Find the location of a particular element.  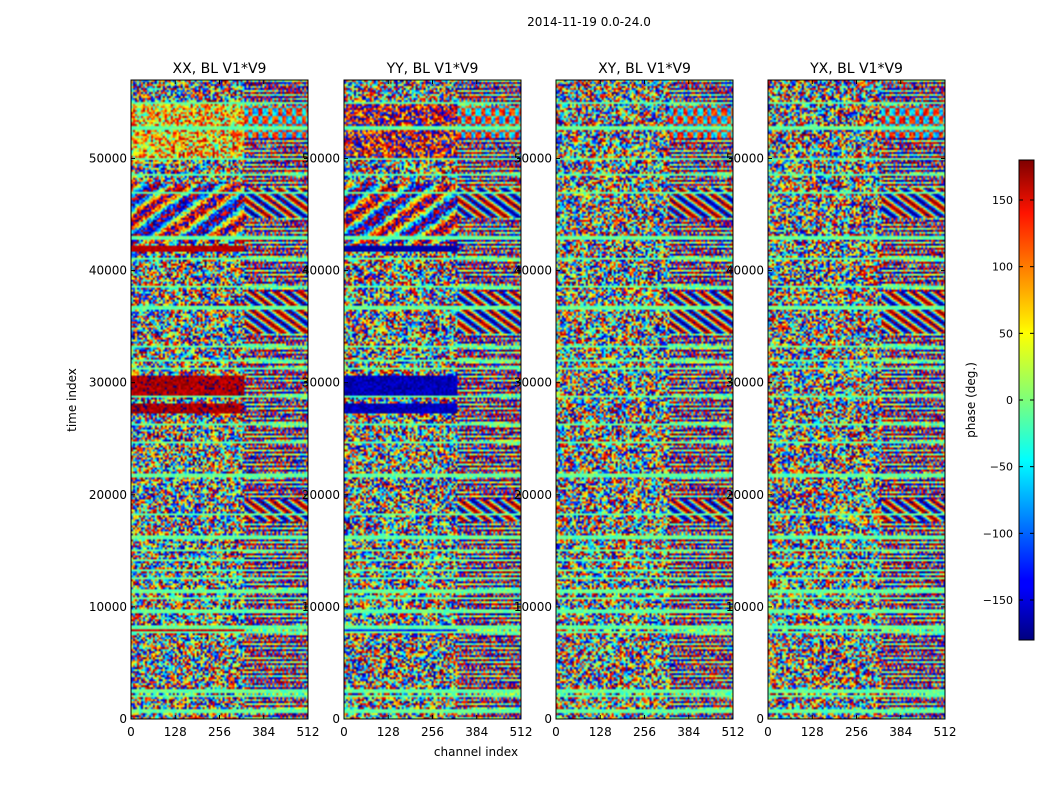

figure-title: 2014-11-19 0.0-24.0 is located at coordinates (589, 22).